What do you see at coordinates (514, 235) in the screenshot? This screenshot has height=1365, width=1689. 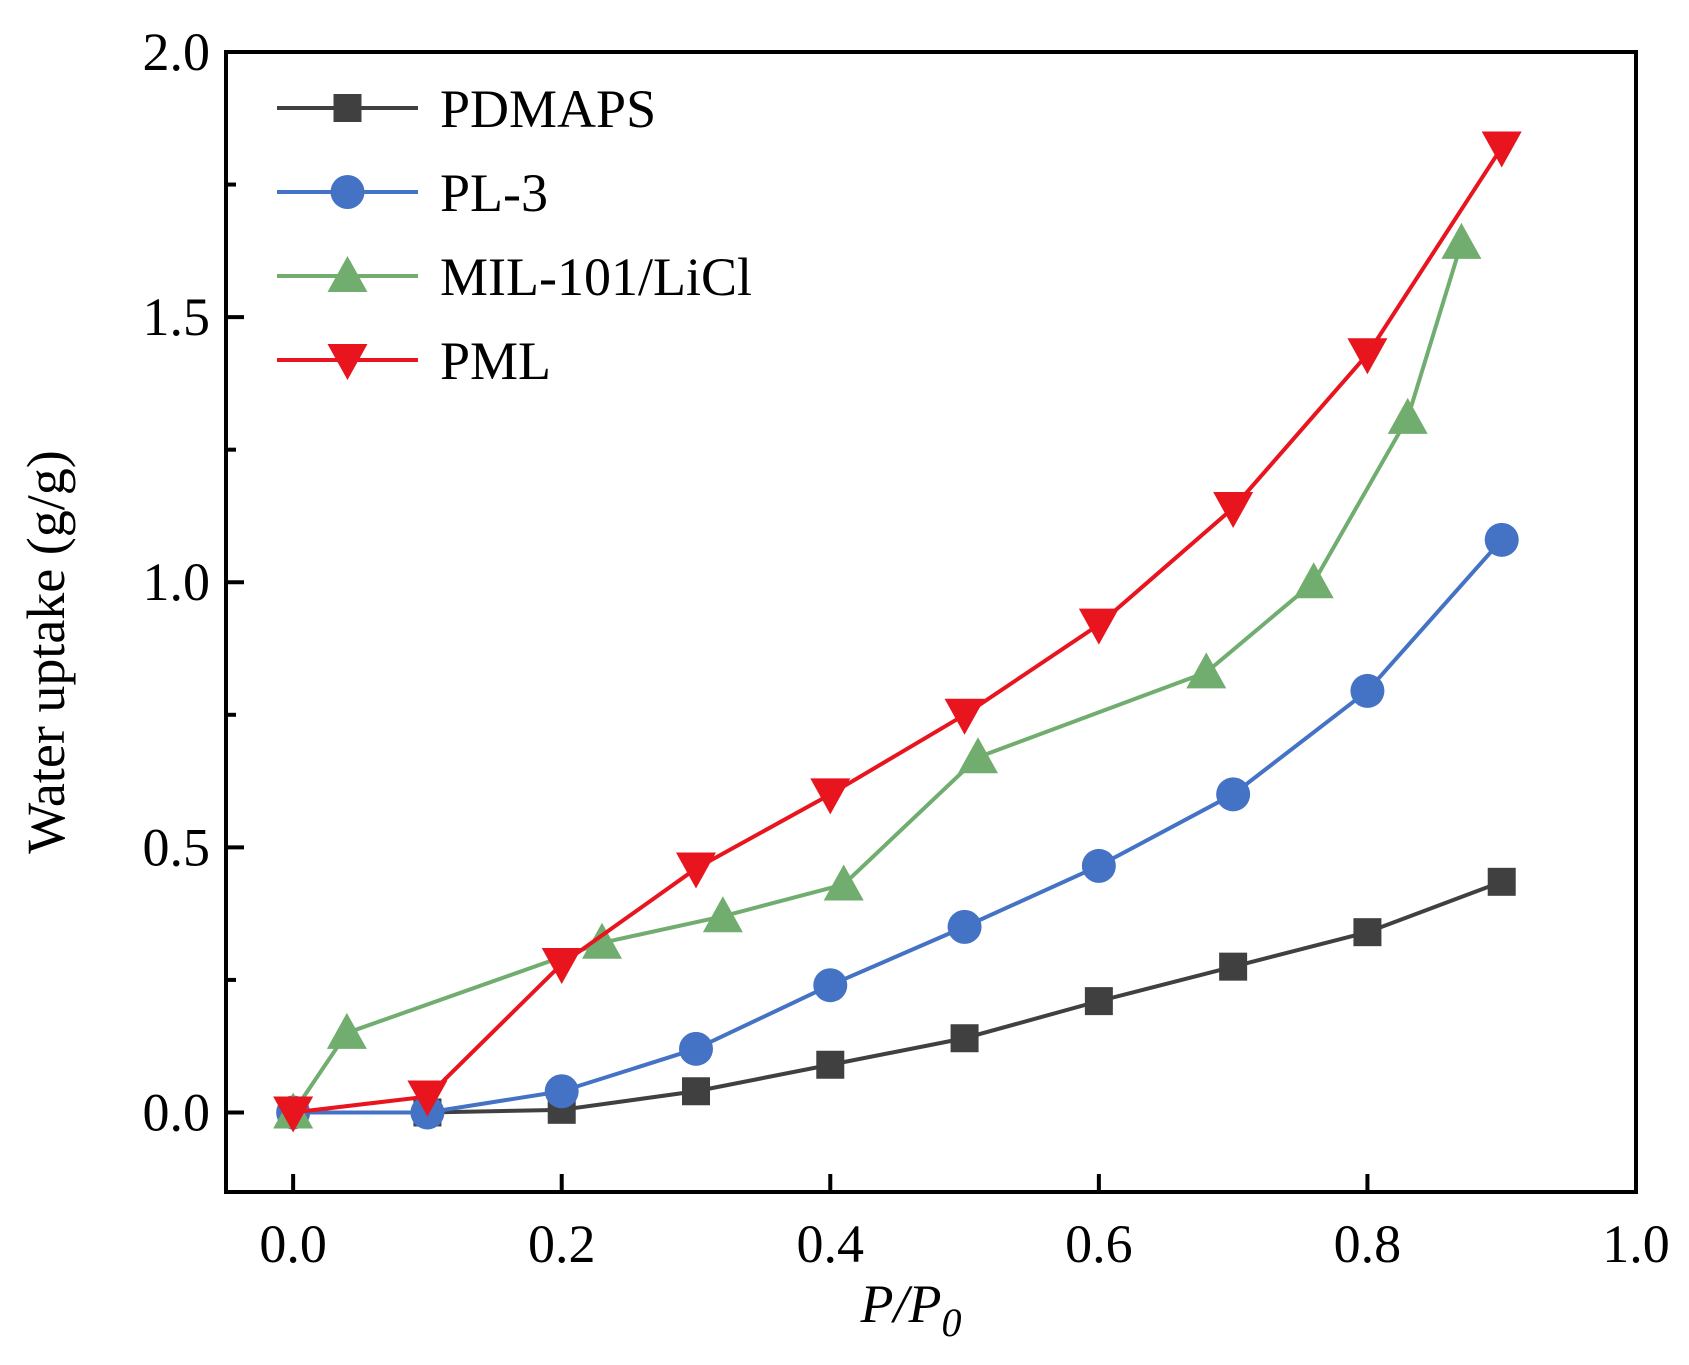 I see `legend: PDMAPS PL-3 MIL-101/LiCl PML` at bounding box center [514, 235].